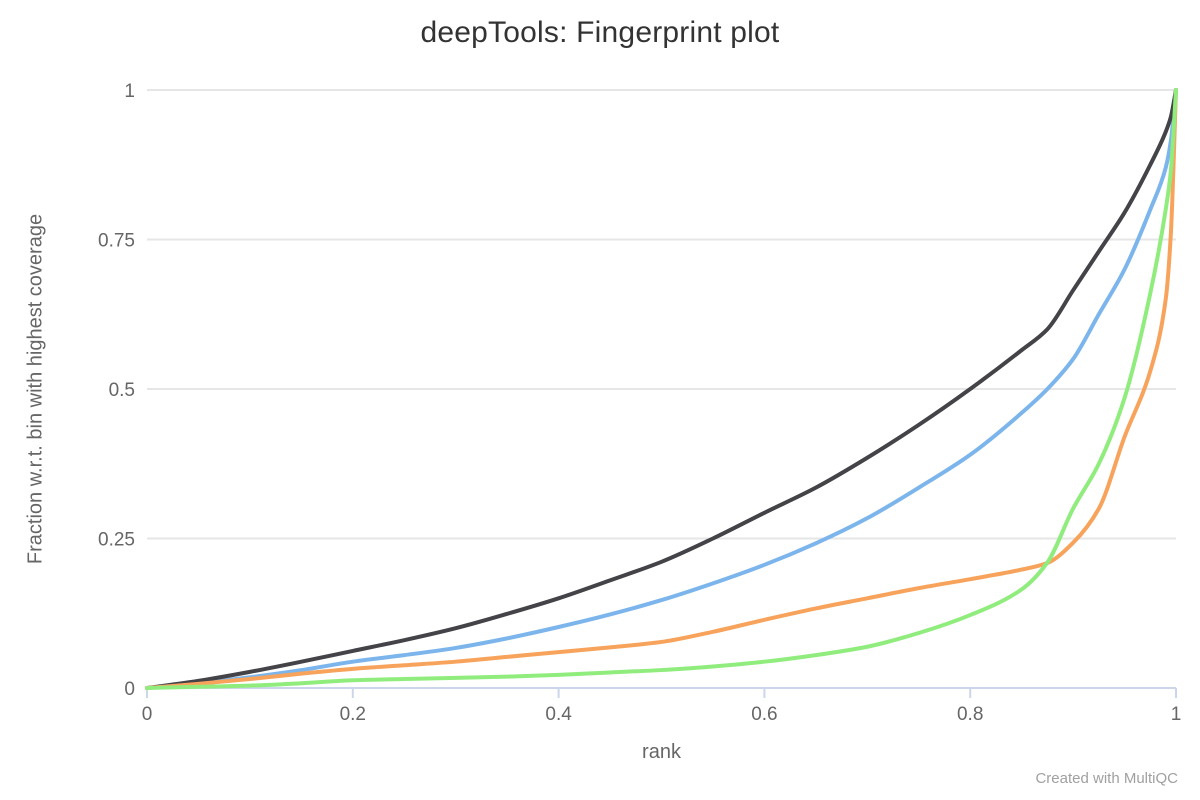 The width and height of the screenshot is (1200, 800). What do you see at coordinates (116, 241) in the screenshot?
I see `y-tick-label: 0.75` at bounding box center [116, 241].